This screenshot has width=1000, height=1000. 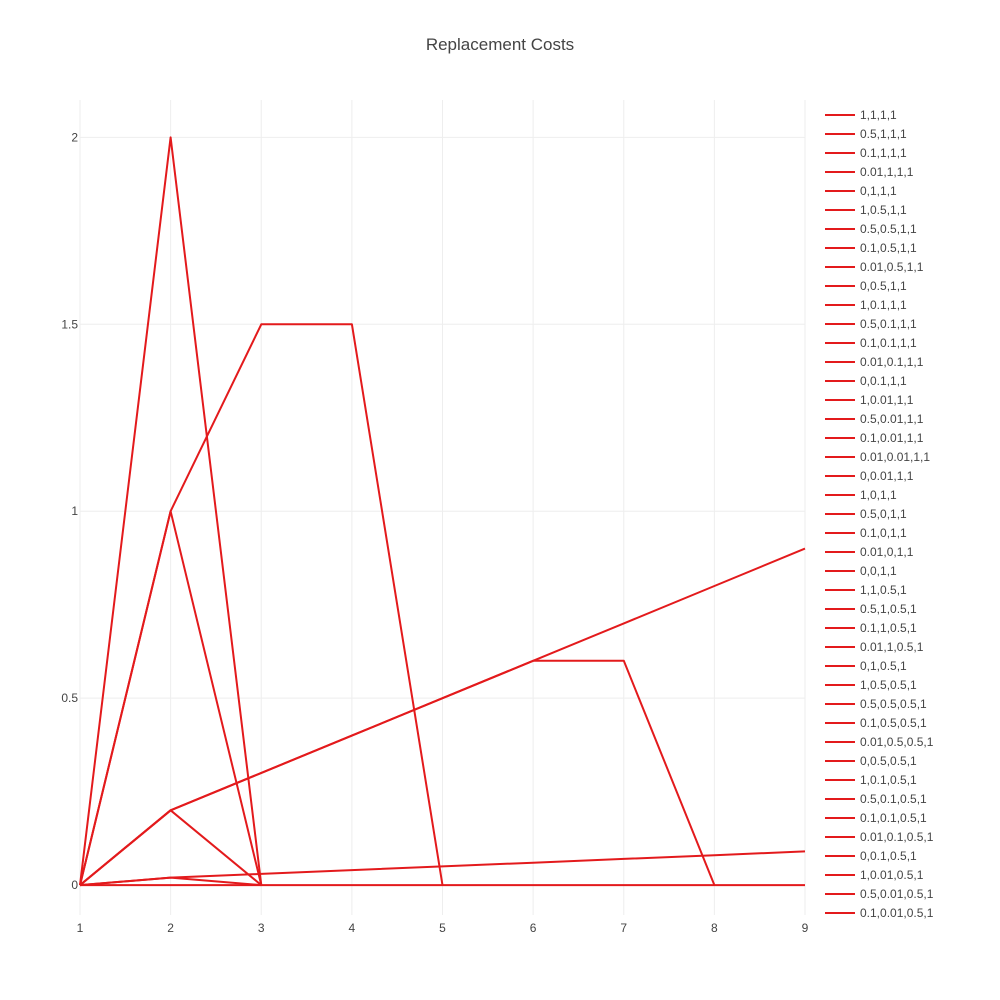 I want to click on legend-label: 0.1,0.1,0.5,1, so click(x=893, y=818).